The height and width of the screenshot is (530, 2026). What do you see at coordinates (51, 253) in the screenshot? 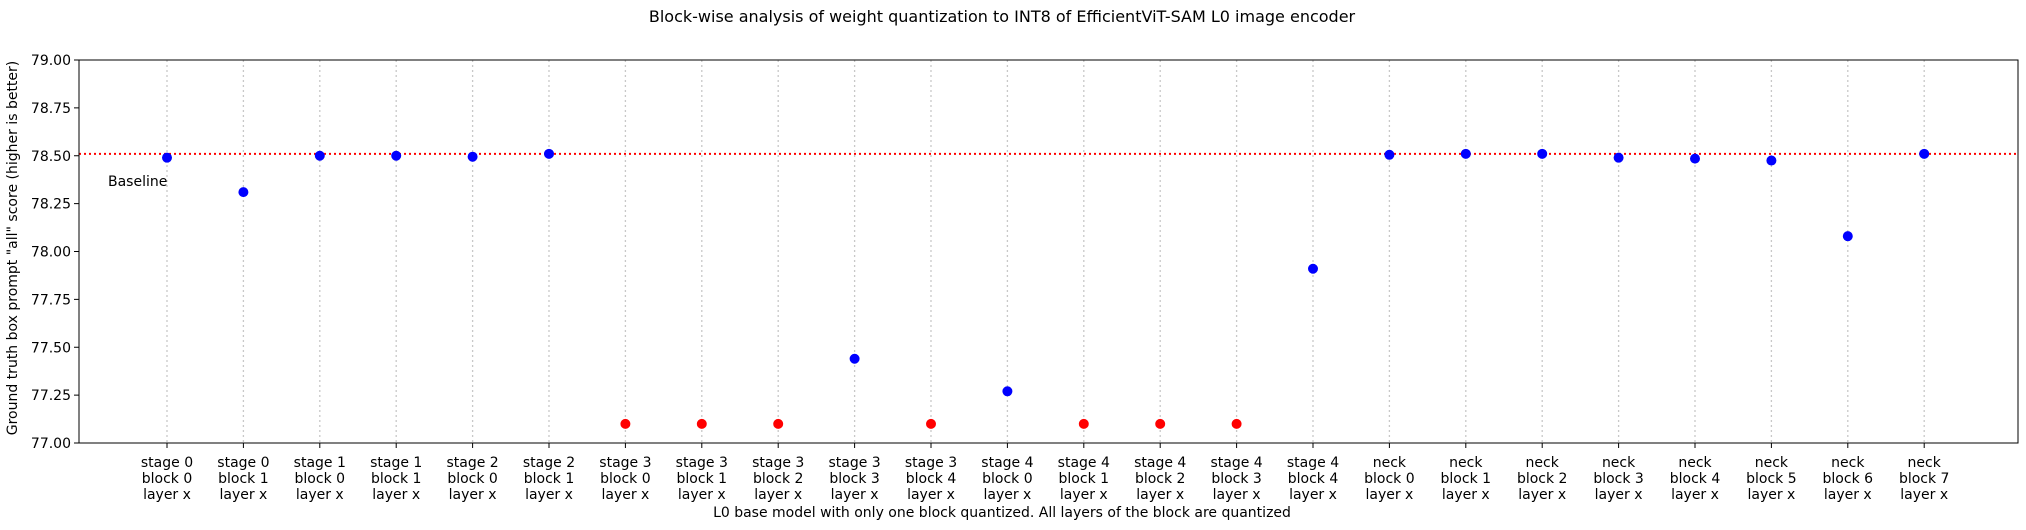
I see `y-tick-label: 78.00` at bounding box center [51, 253].